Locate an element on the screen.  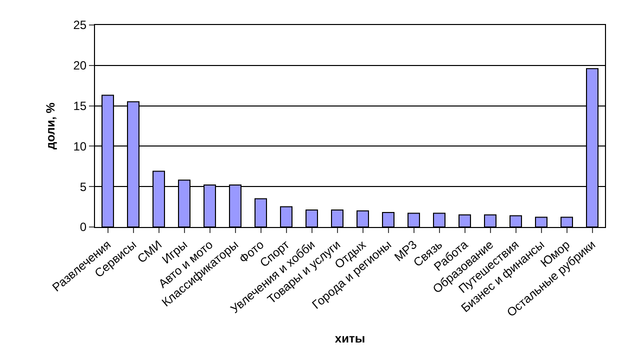
y-tick-label: 0 is located at coordinates (83, 227).